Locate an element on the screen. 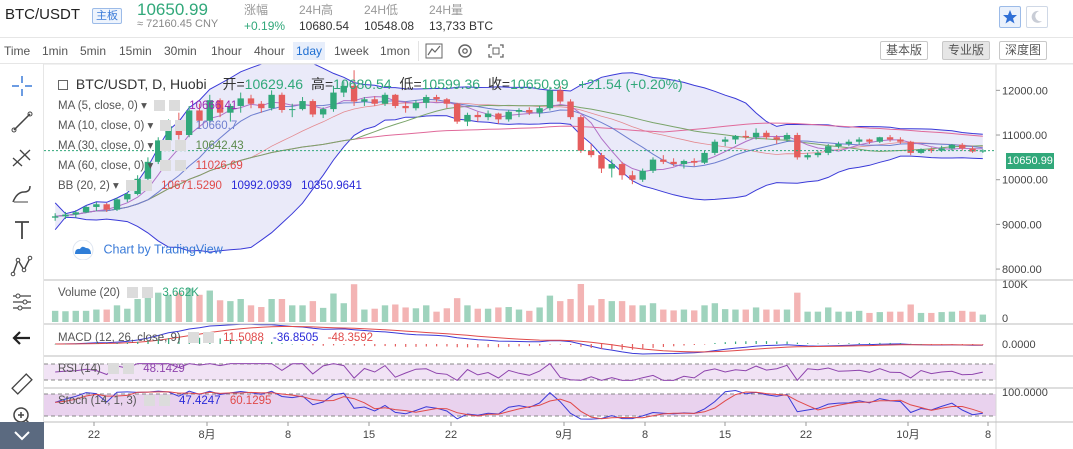  mode-pro: 专业版 is located at coordinates (966, 50).